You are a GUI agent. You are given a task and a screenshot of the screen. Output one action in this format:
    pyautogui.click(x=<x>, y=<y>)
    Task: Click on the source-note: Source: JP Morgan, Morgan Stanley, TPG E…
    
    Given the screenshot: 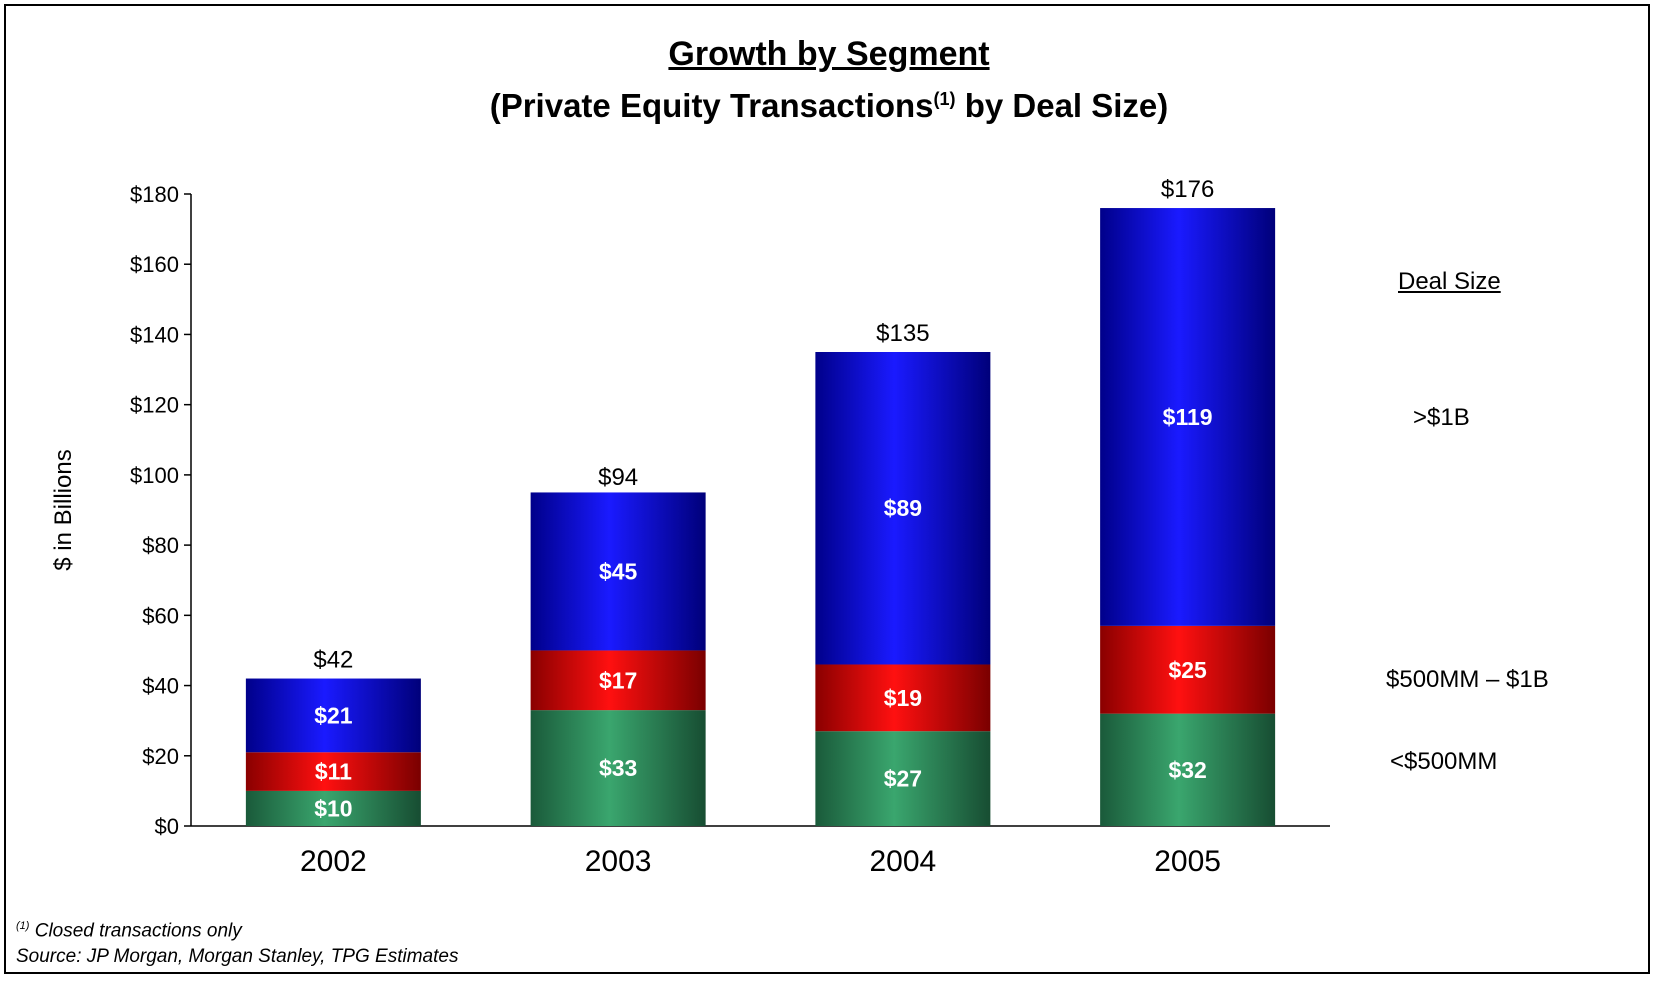 What is the action you would take?
    pyautogui.click(x=237, y=956)
    